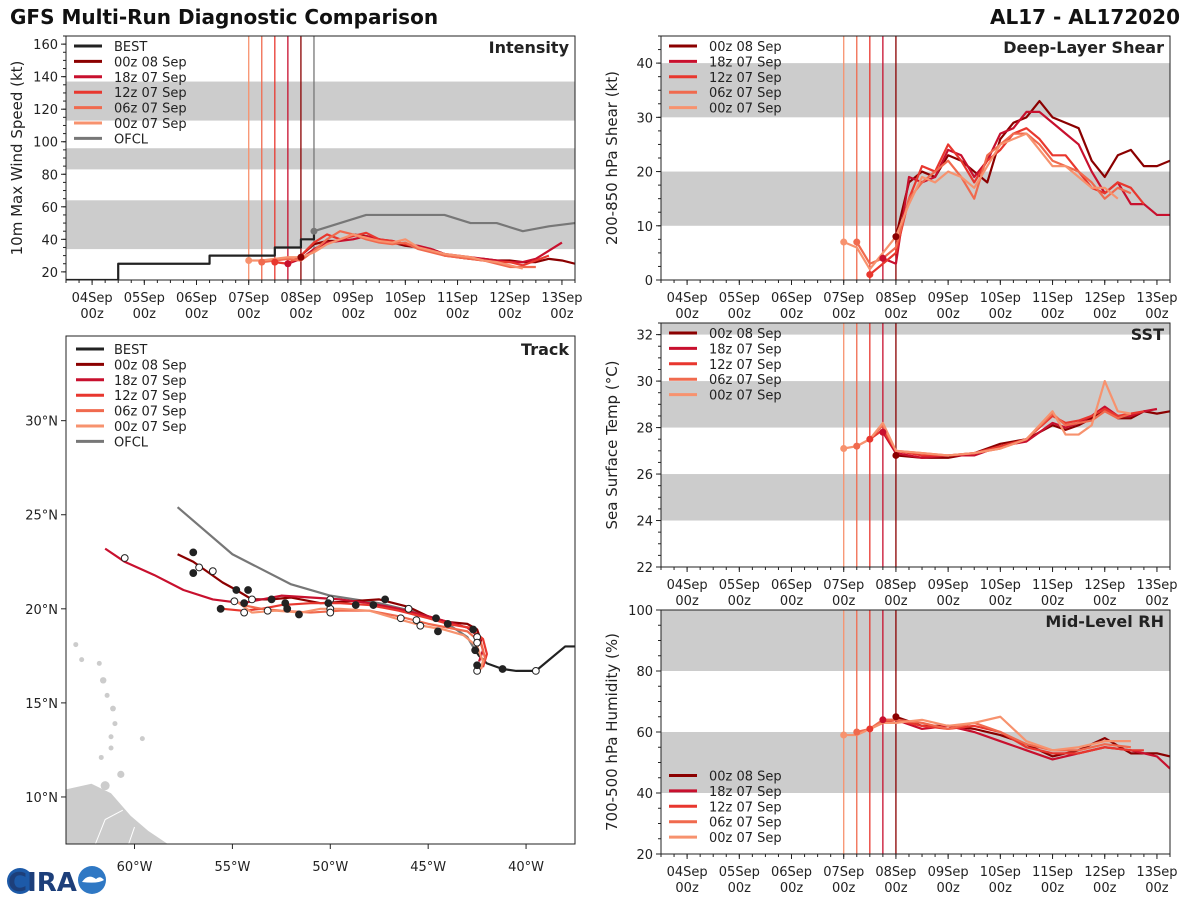  I want to click on country-border, so click(131, 835).